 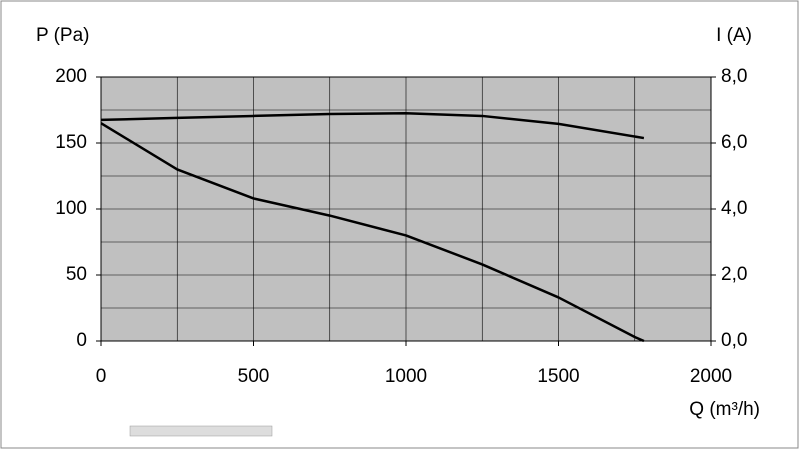 I want to click on y2-tick-label: 4,0, so click(x=734, y=208).